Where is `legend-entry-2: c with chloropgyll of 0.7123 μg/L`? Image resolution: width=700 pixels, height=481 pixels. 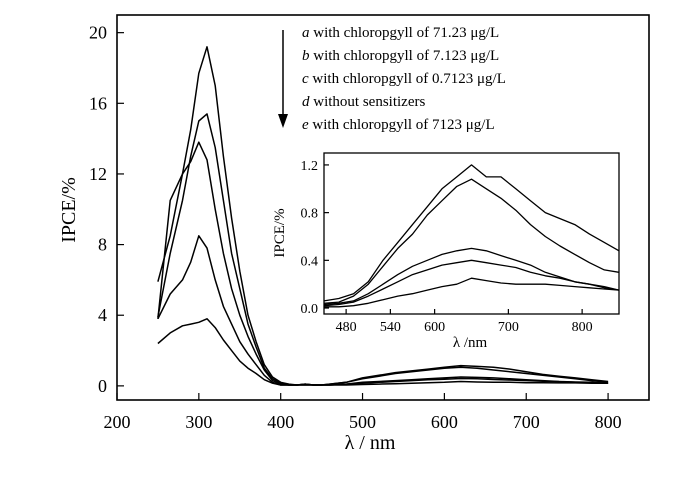 legend-entry-2: c with chloropgyll of 0.7123 μg/L is located at coordinates (404, 79).